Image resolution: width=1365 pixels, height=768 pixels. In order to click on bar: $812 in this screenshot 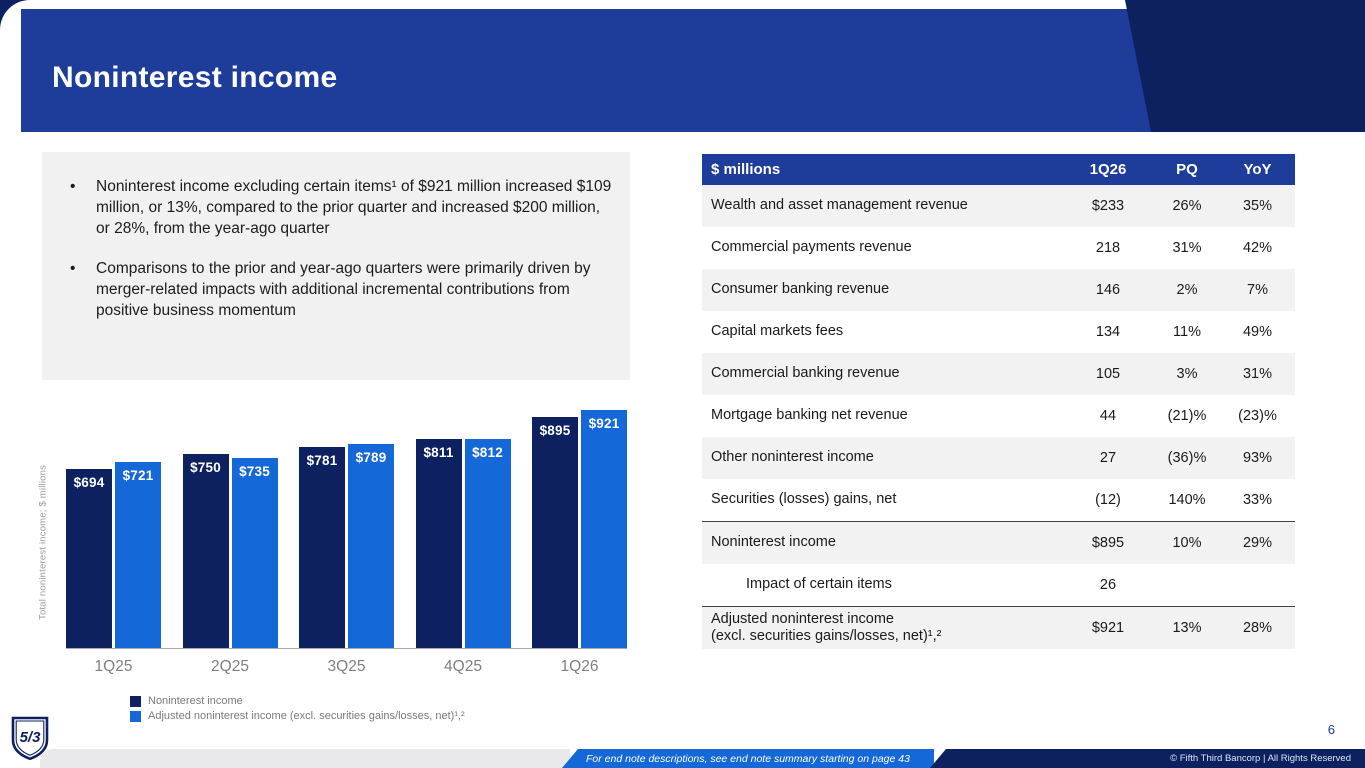, I will do `click(487, 543)`.